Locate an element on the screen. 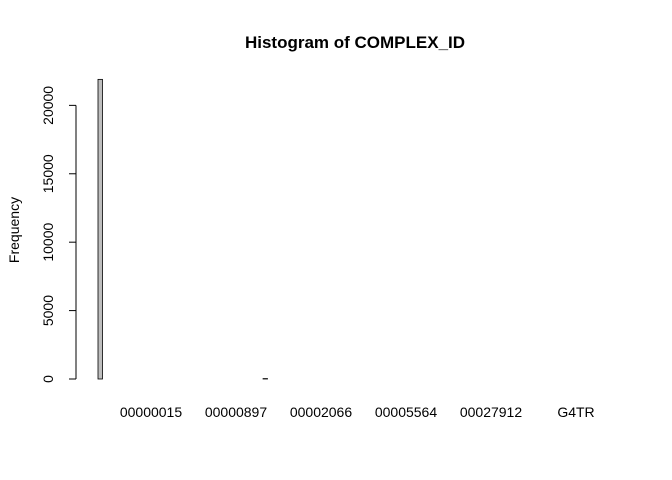 This screenshot has height=480, width=672. y-axis-label: Frequency is located at coordinates (14, 230).